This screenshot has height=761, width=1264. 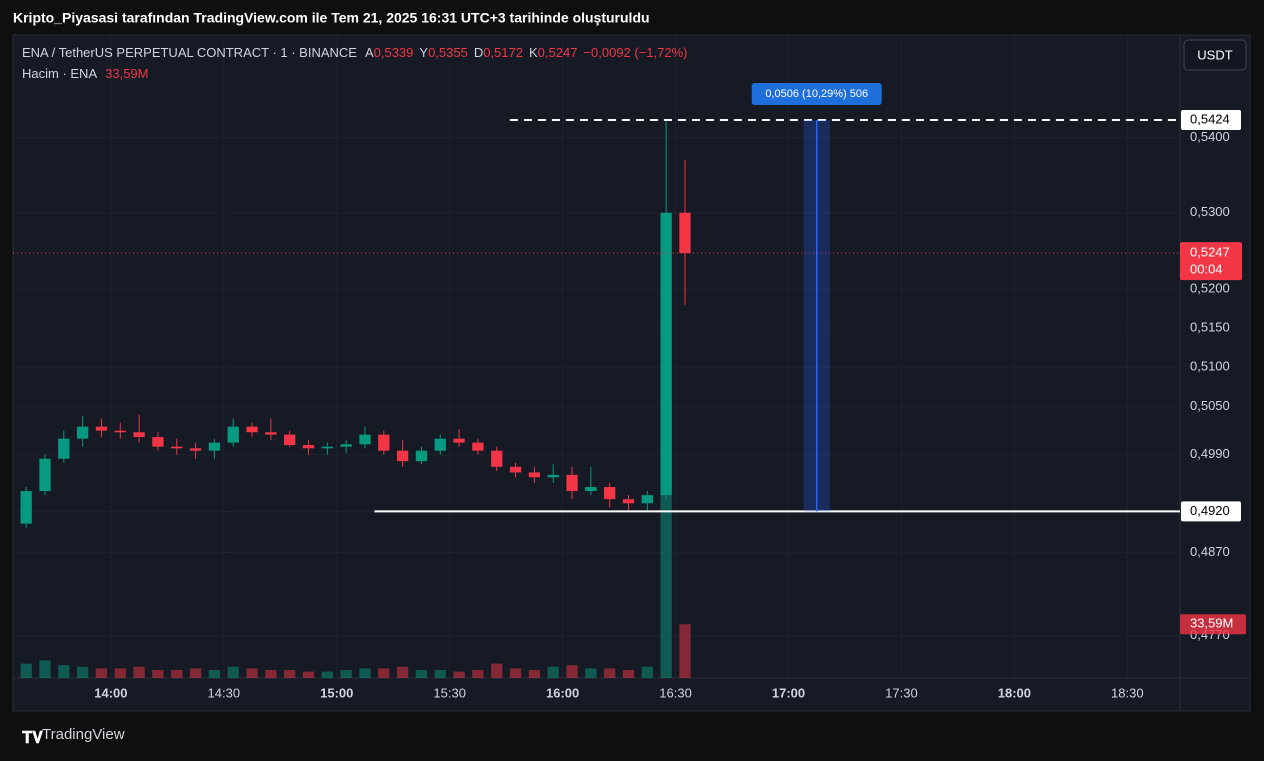 I want to click on x-tick-label: 17:30, so click(x=901, y=692).